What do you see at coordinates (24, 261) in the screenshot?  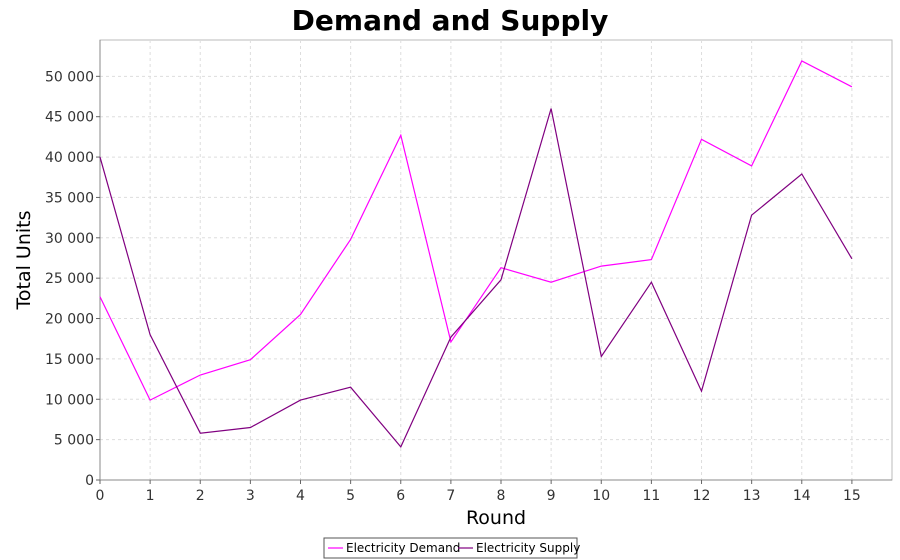 I see `y-axis-label: Total Units` at bounding box center [24, 261].